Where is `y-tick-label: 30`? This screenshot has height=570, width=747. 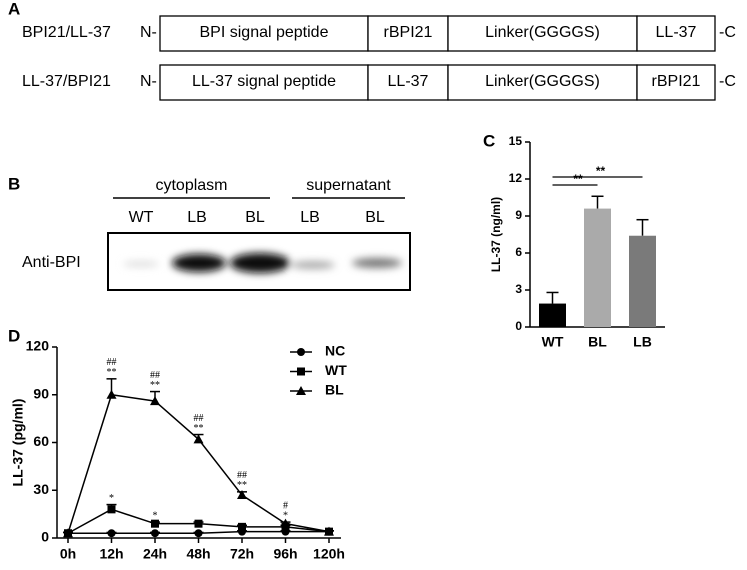 y-tick-label: 30 is located at coordinates (41, 489).